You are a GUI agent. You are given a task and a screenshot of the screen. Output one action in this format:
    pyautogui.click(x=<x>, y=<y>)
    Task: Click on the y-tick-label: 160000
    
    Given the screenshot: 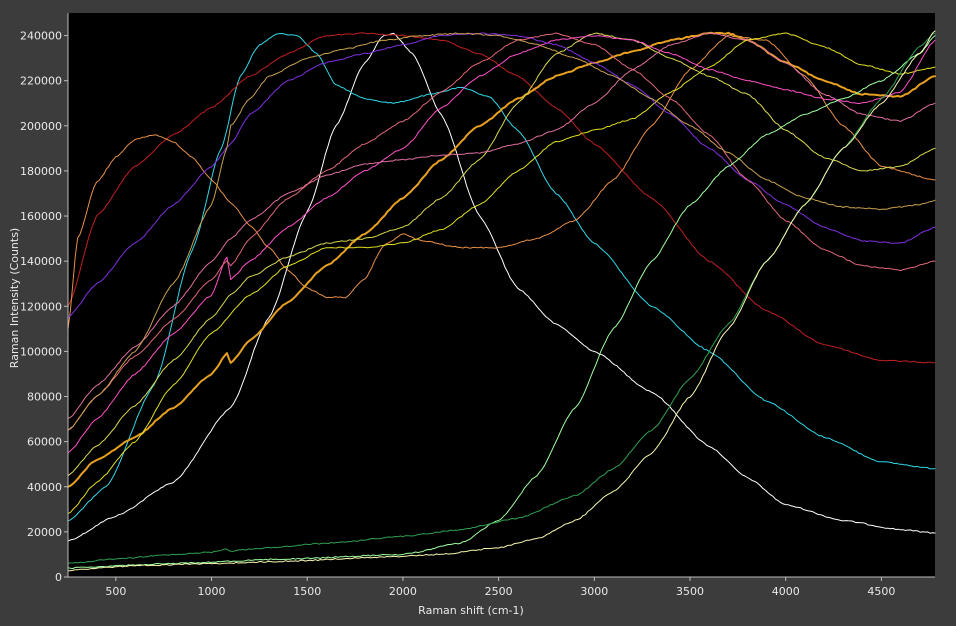 What is the action you would take?
    pyautogui.click(x=41, y=216)
    